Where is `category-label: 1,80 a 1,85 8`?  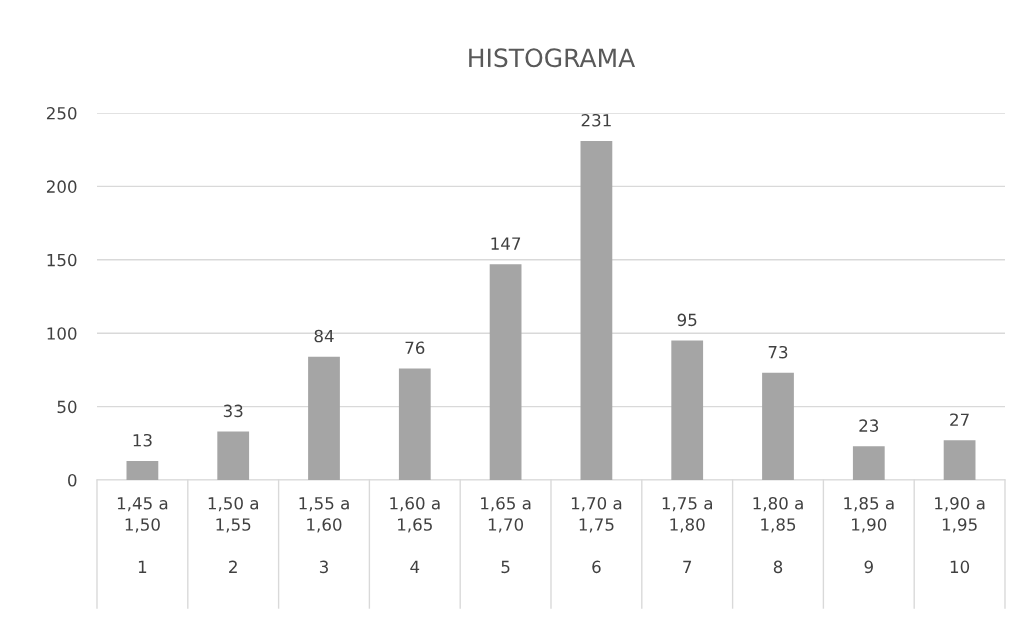
category-label: 1,80 a 1,85 8 is located at coordinates (778, 535).